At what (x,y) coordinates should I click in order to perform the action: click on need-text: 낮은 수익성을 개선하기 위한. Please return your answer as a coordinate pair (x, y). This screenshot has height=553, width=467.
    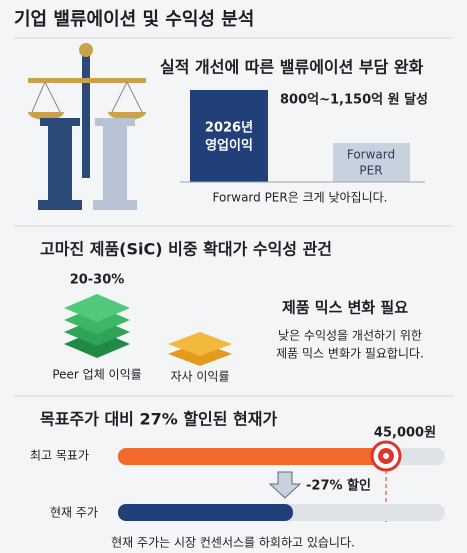
    Looking at the image, I should click on (350, 336).